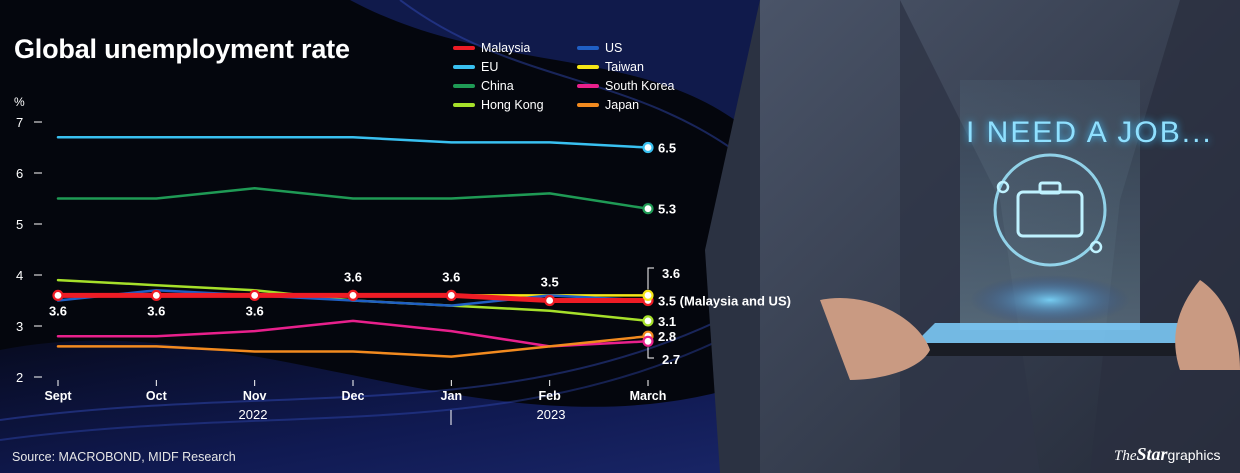 This screenshot has height=473, width=1240. Describe the element at coordinates (642, 48) in the screenshot. I see `legend-item-us: US` at that location.